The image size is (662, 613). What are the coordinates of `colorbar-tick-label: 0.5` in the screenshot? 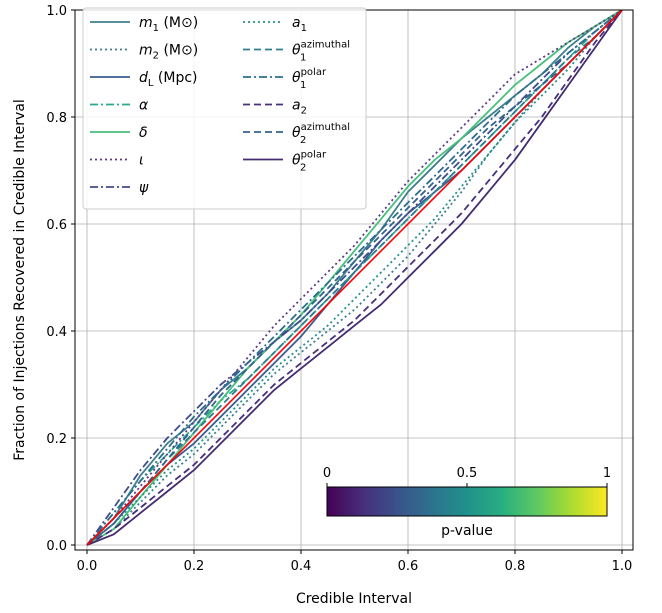 It's located at (467, 473).